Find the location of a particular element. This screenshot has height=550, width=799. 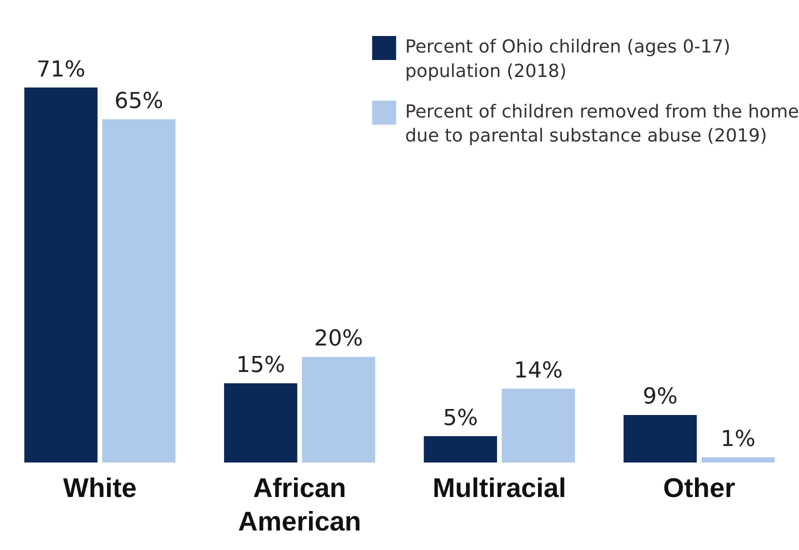

x-tick-label: Multiracial is located at coordinates (499, 487).